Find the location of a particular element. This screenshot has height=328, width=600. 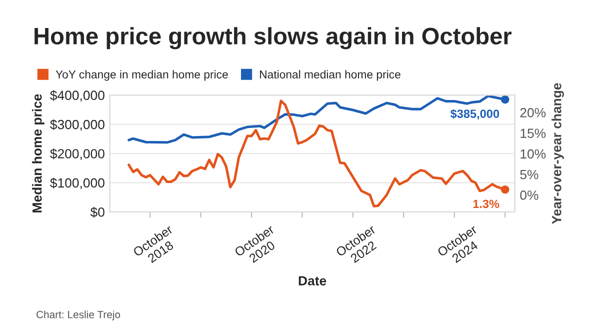

annotation: $385,000 is located at coordinates (475, 114).